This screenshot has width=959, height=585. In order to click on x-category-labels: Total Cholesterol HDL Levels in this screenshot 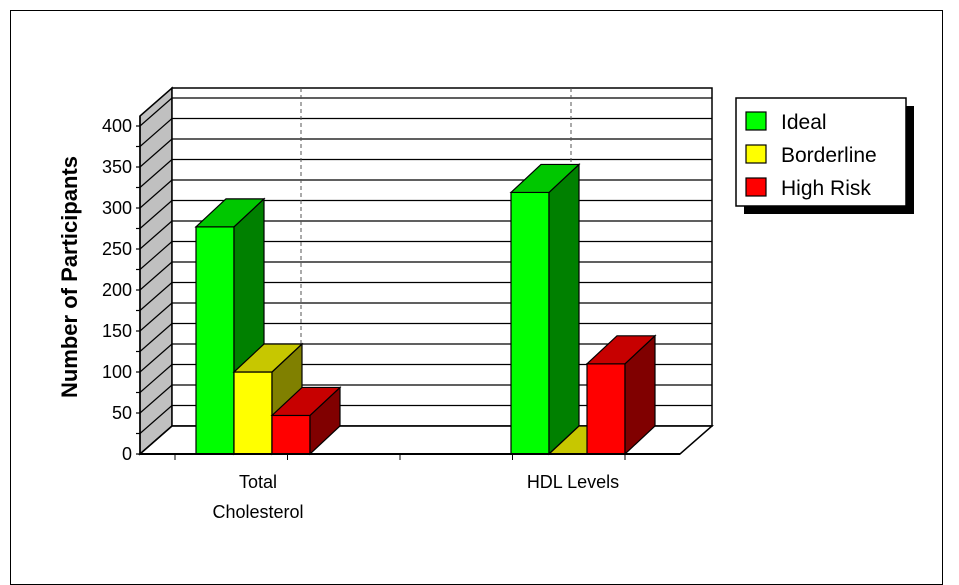, I will do `click(415, 497)`.